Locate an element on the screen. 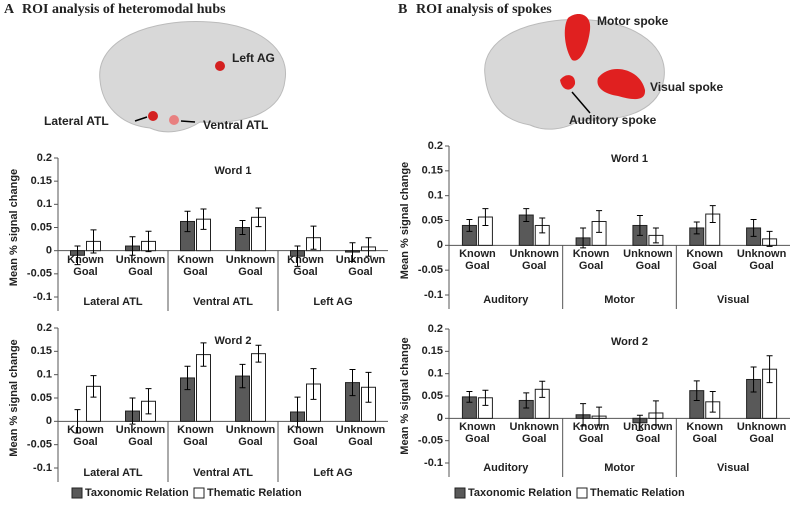  legend-label: Thematic Relation is located at coordinates (637, 493).